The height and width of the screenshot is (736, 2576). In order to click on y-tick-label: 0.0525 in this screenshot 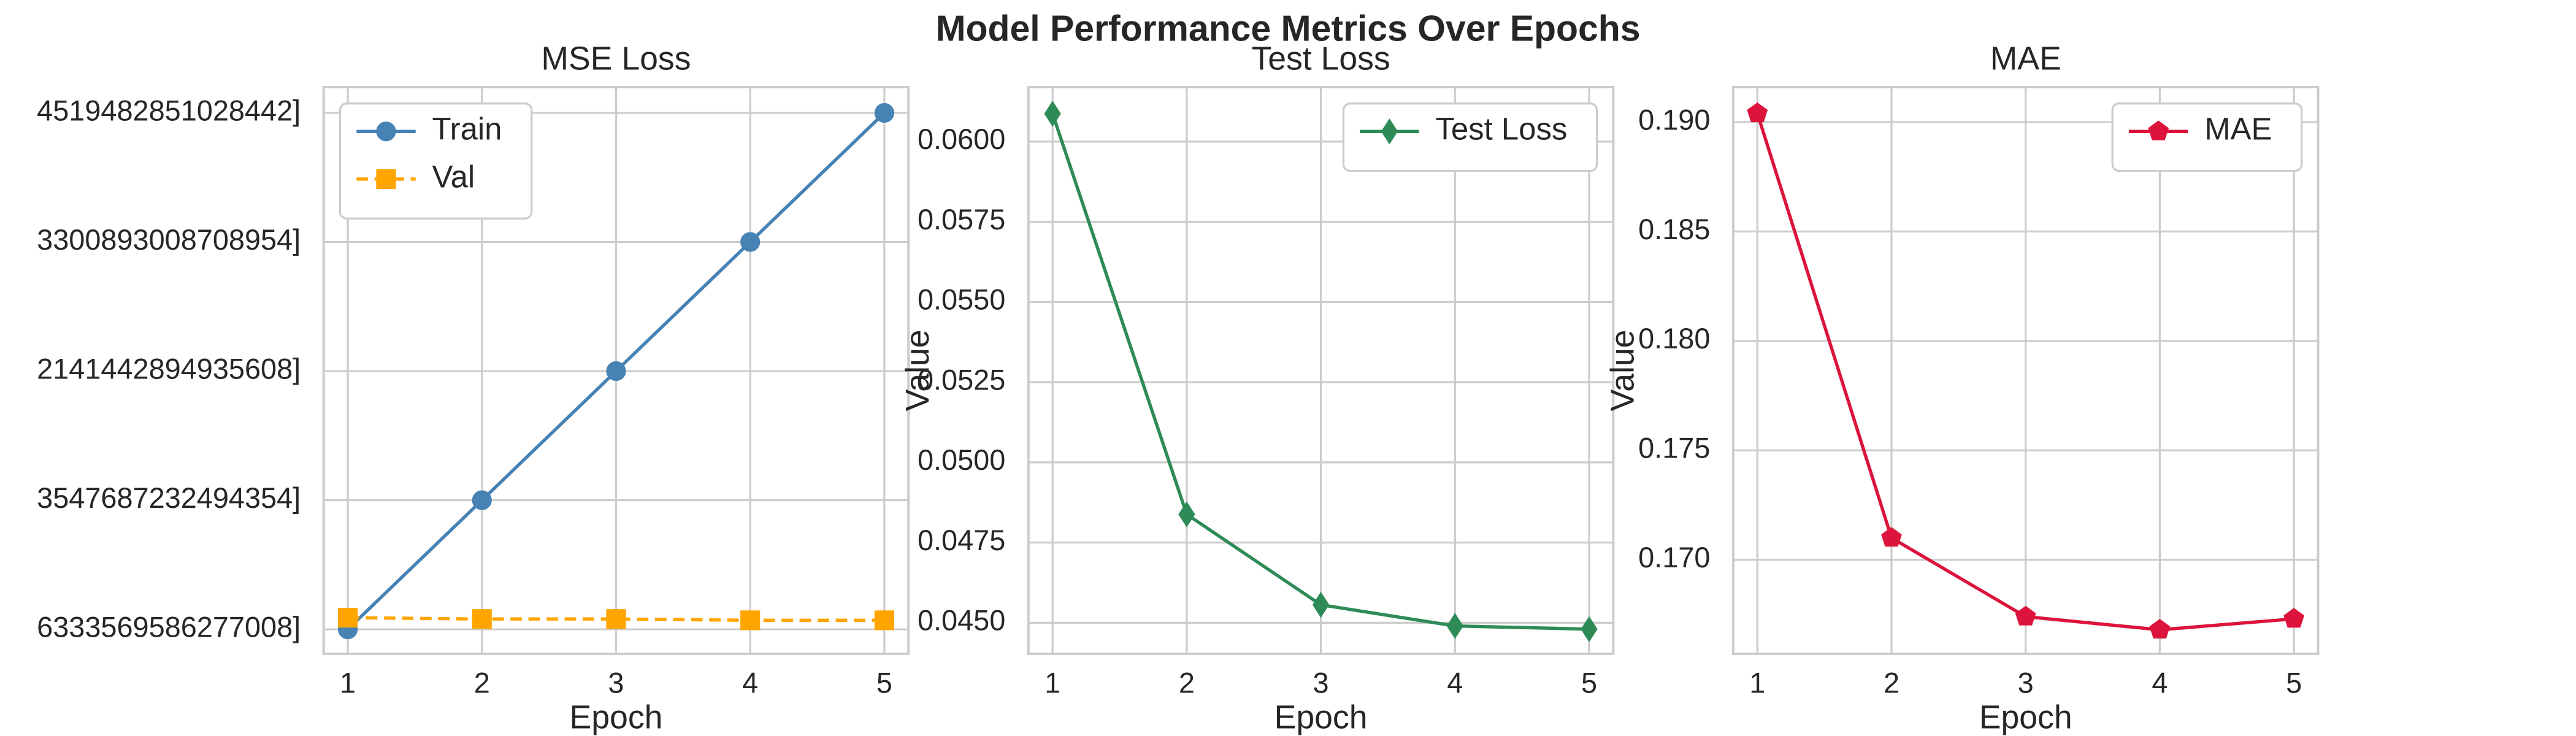, I will do `click(961, 380)`.